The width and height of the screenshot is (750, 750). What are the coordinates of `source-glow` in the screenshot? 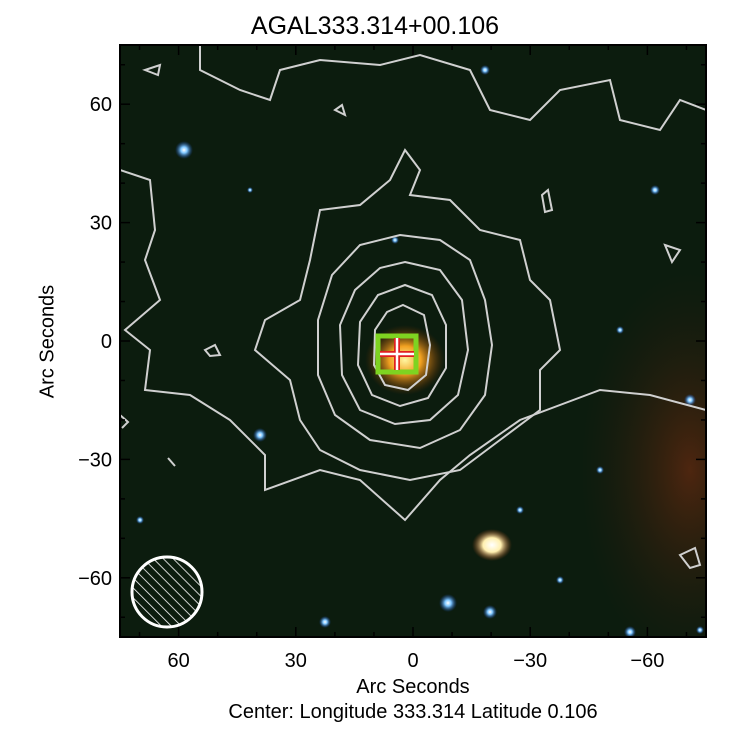 It's located at (405, 360).